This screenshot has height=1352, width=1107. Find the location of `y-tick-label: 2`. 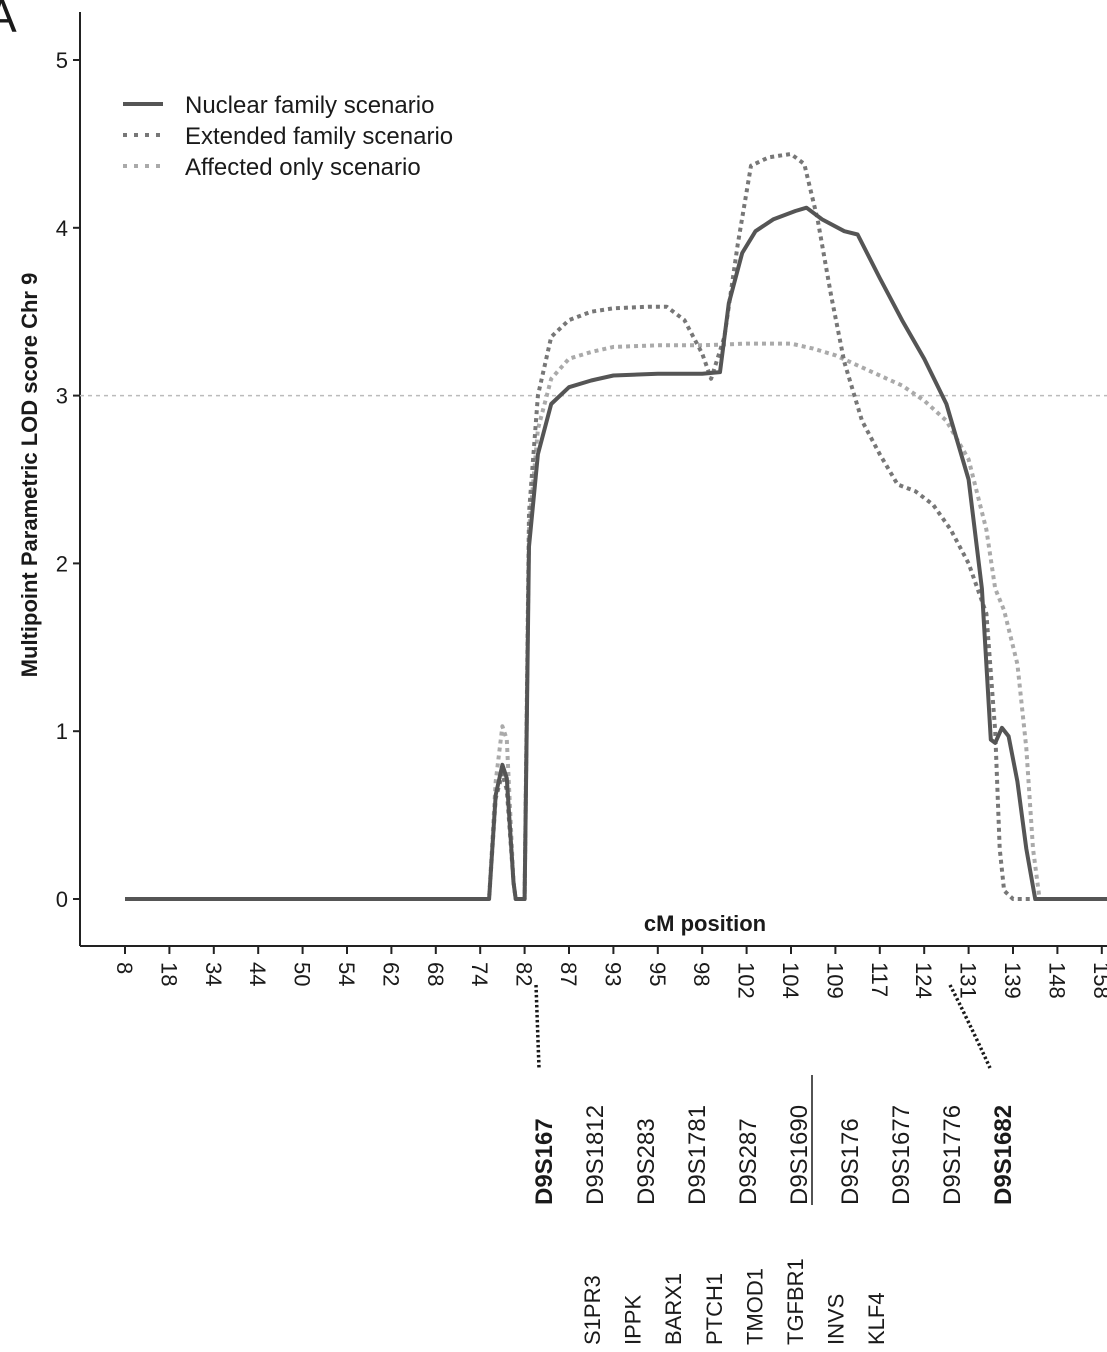

y-tick-label: 2 is located at coordinates (62, 563).